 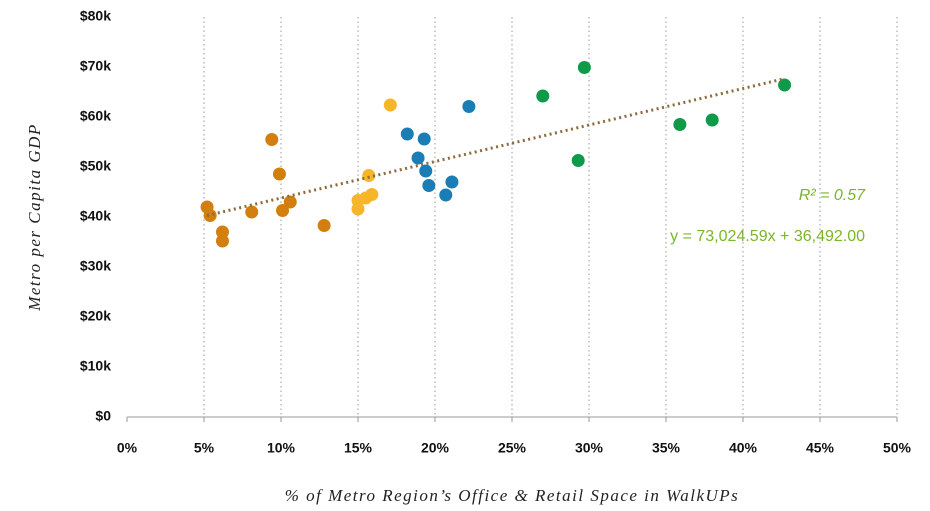 I want to click on r-squared: R² = 0.57, so click(x=832, y=195).